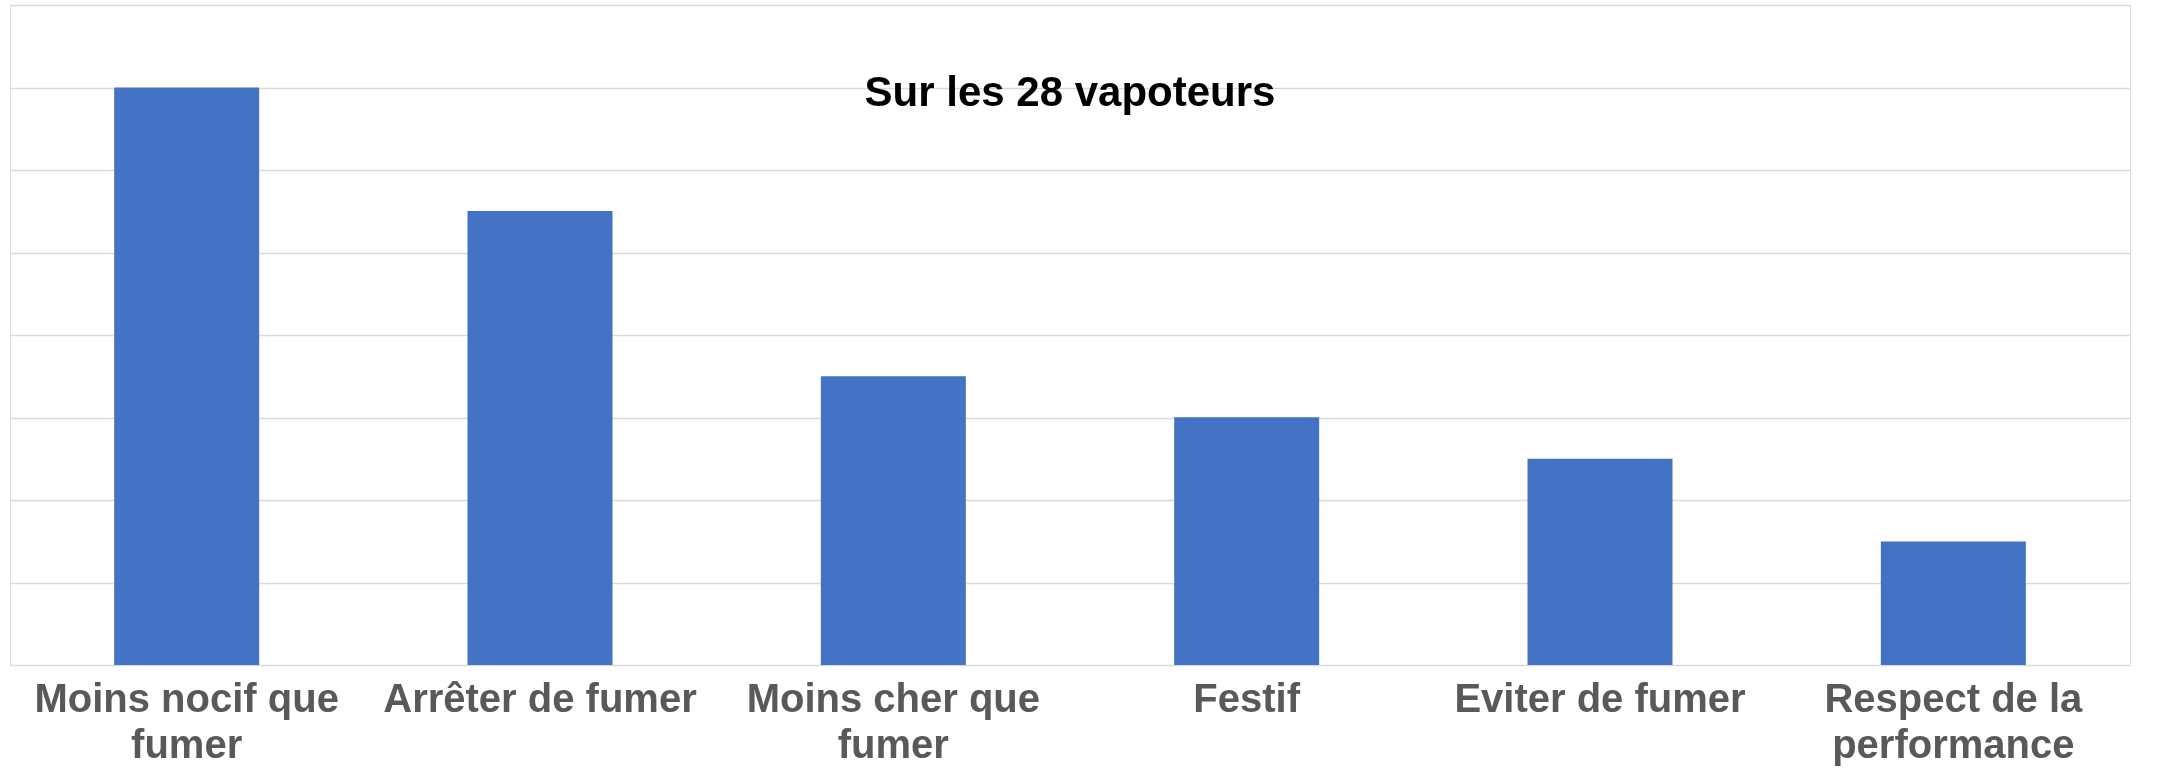  What do you see at coordinates (1070, 91) in the screenshot?
I see `chart-title: Sur les 28 vapoteurs` at bounding box center [1070, 91].